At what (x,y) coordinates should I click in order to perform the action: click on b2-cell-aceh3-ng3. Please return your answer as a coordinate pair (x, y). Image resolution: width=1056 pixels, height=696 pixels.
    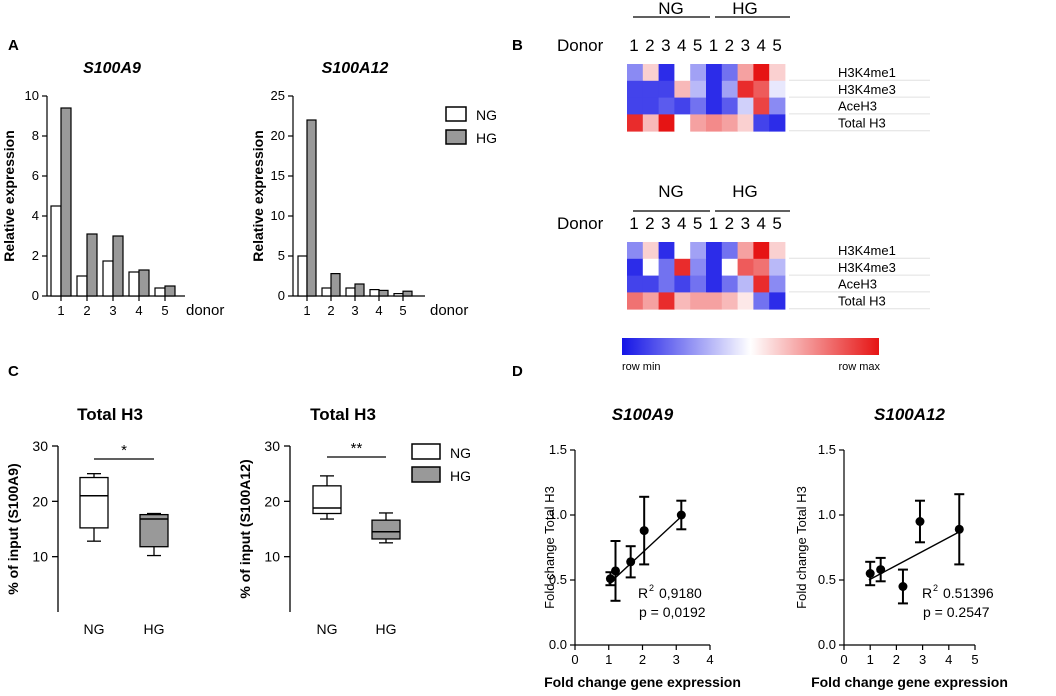
    Looking at the image, I should click on (666, 284).